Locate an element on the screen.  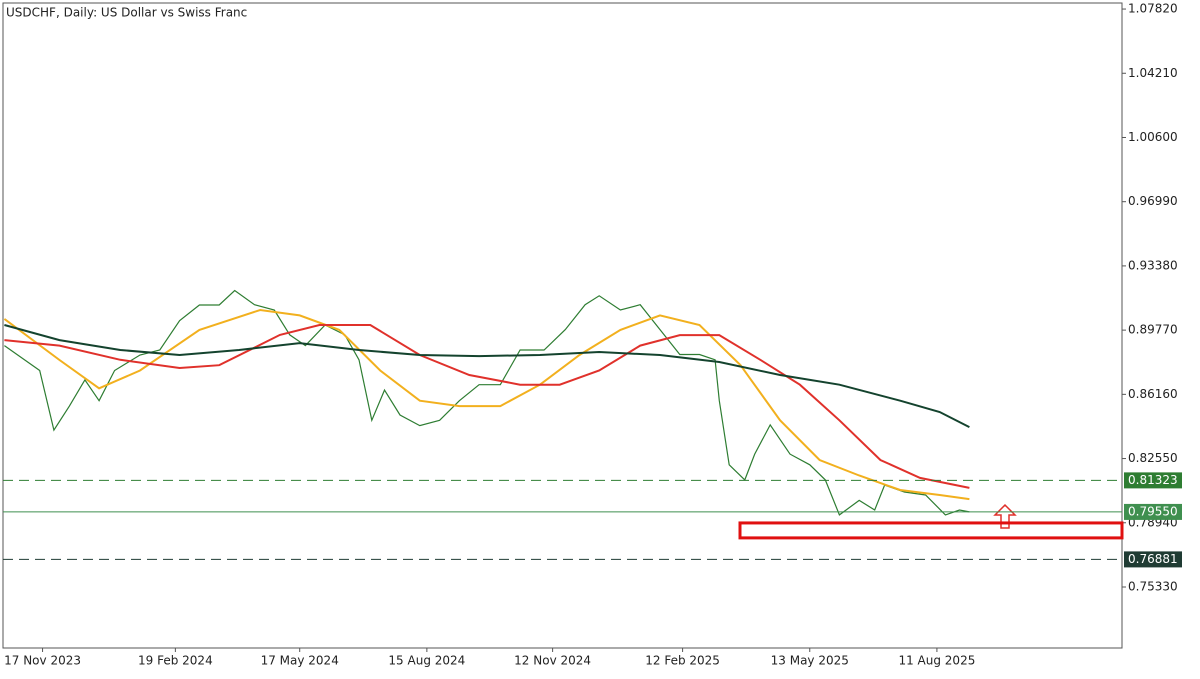
x-tick-label: 17 May 2024 is located at coordinates (300, 661).